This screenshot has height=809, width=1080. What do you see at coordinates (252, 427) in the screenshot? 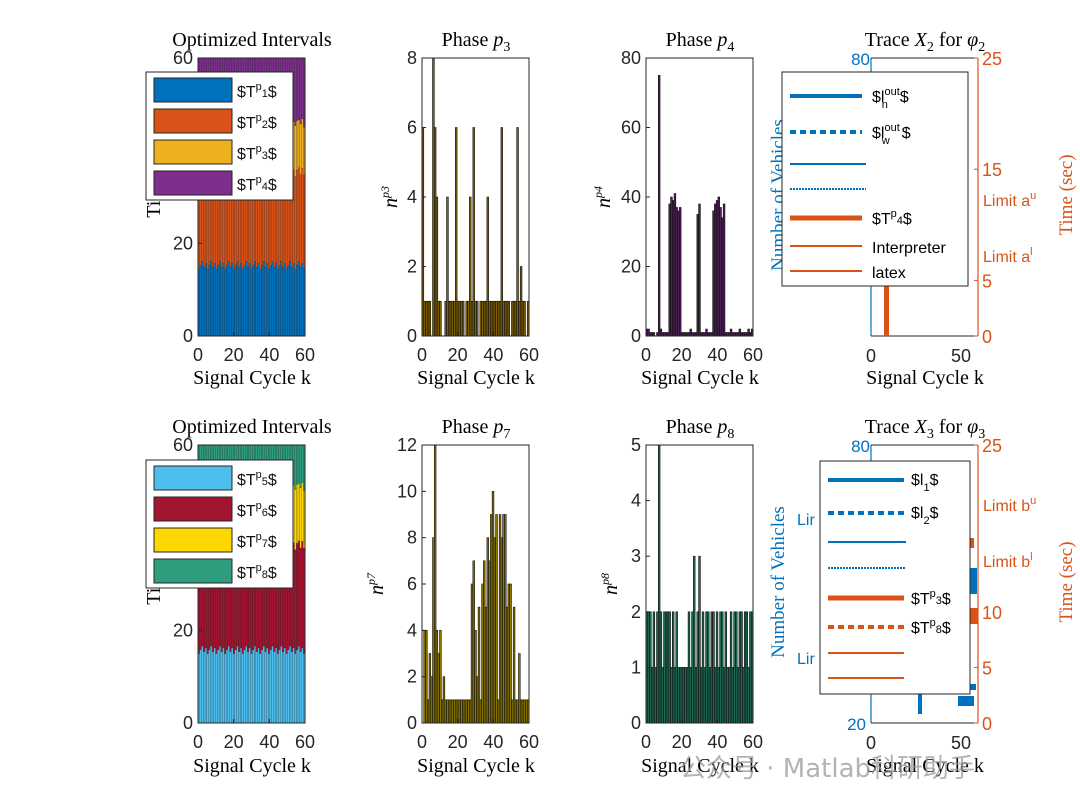
I see `chart-title: Optimized Intervals` at bounding box center [252, 427].